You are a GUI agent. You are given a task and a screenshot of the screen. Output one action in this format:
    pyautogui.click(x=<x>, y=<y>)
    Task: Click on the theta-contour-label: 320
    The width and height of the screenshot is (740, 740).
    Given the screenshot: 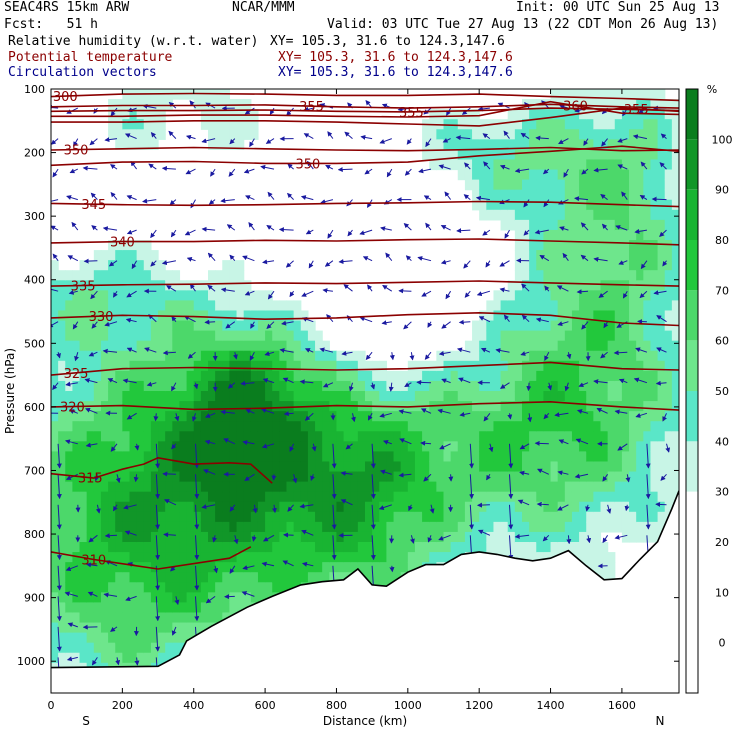 What is the action you would take?
    pyautogui.click(x=72, y=408)
    